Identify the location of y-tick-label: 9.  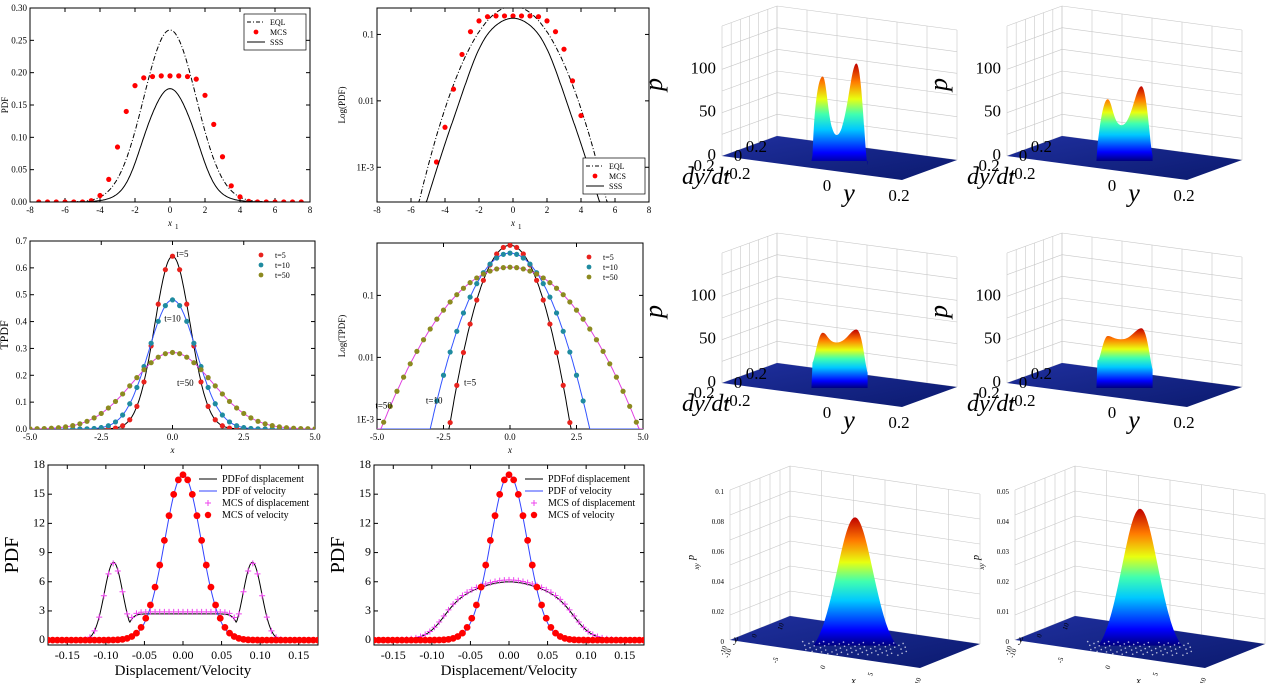
(368, 552).